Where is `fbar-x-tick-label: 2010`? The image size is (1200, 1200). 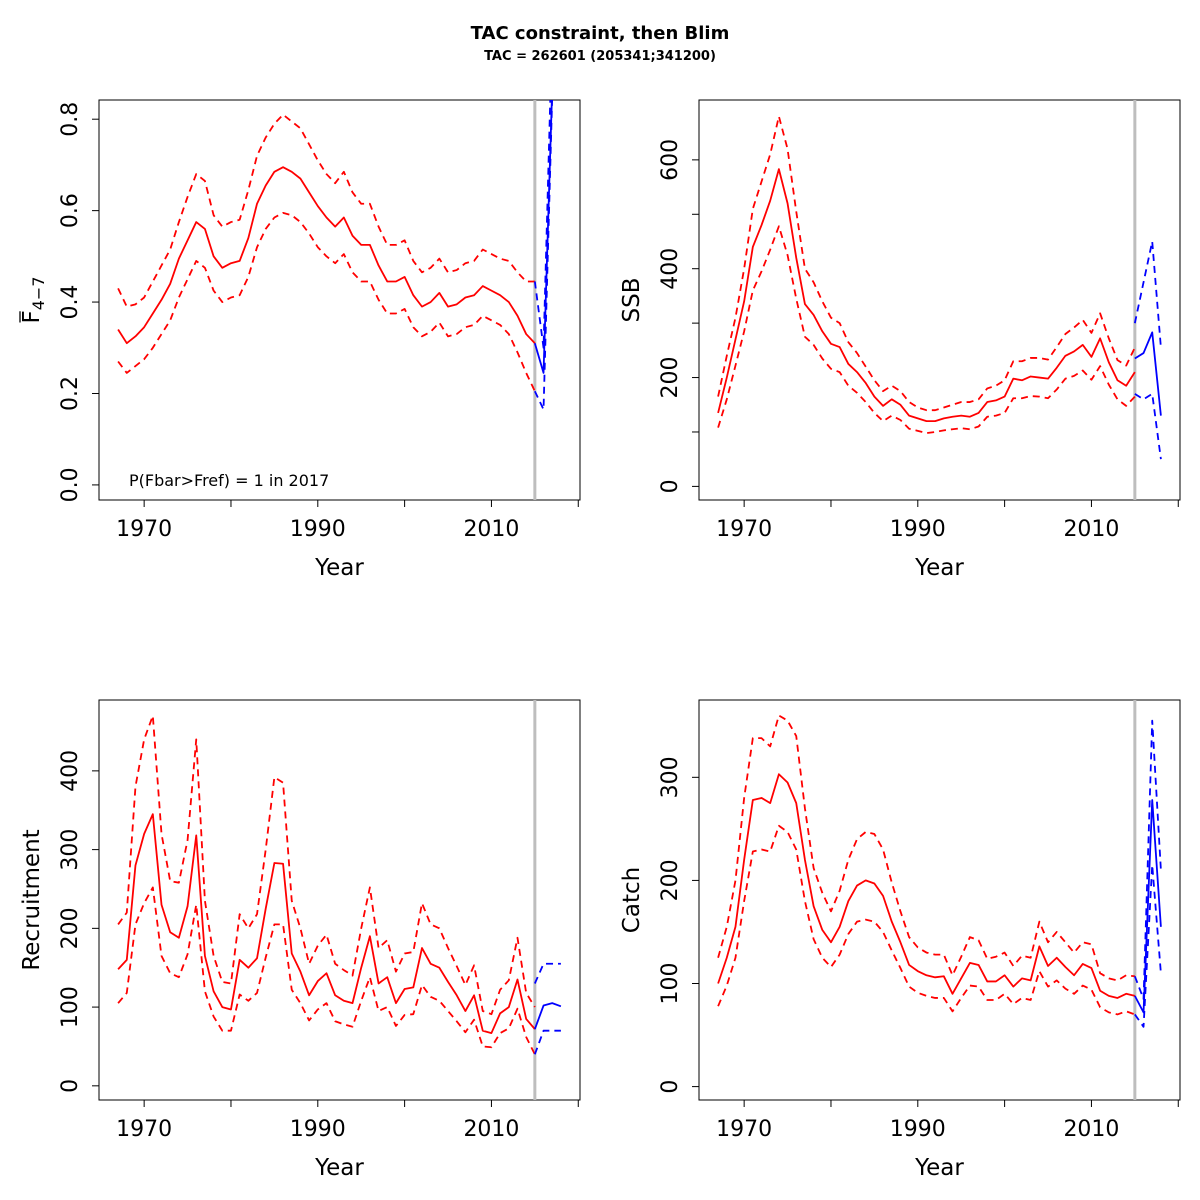 fbar-x-tick-label: 2010 is located at coordinates (491, 529).